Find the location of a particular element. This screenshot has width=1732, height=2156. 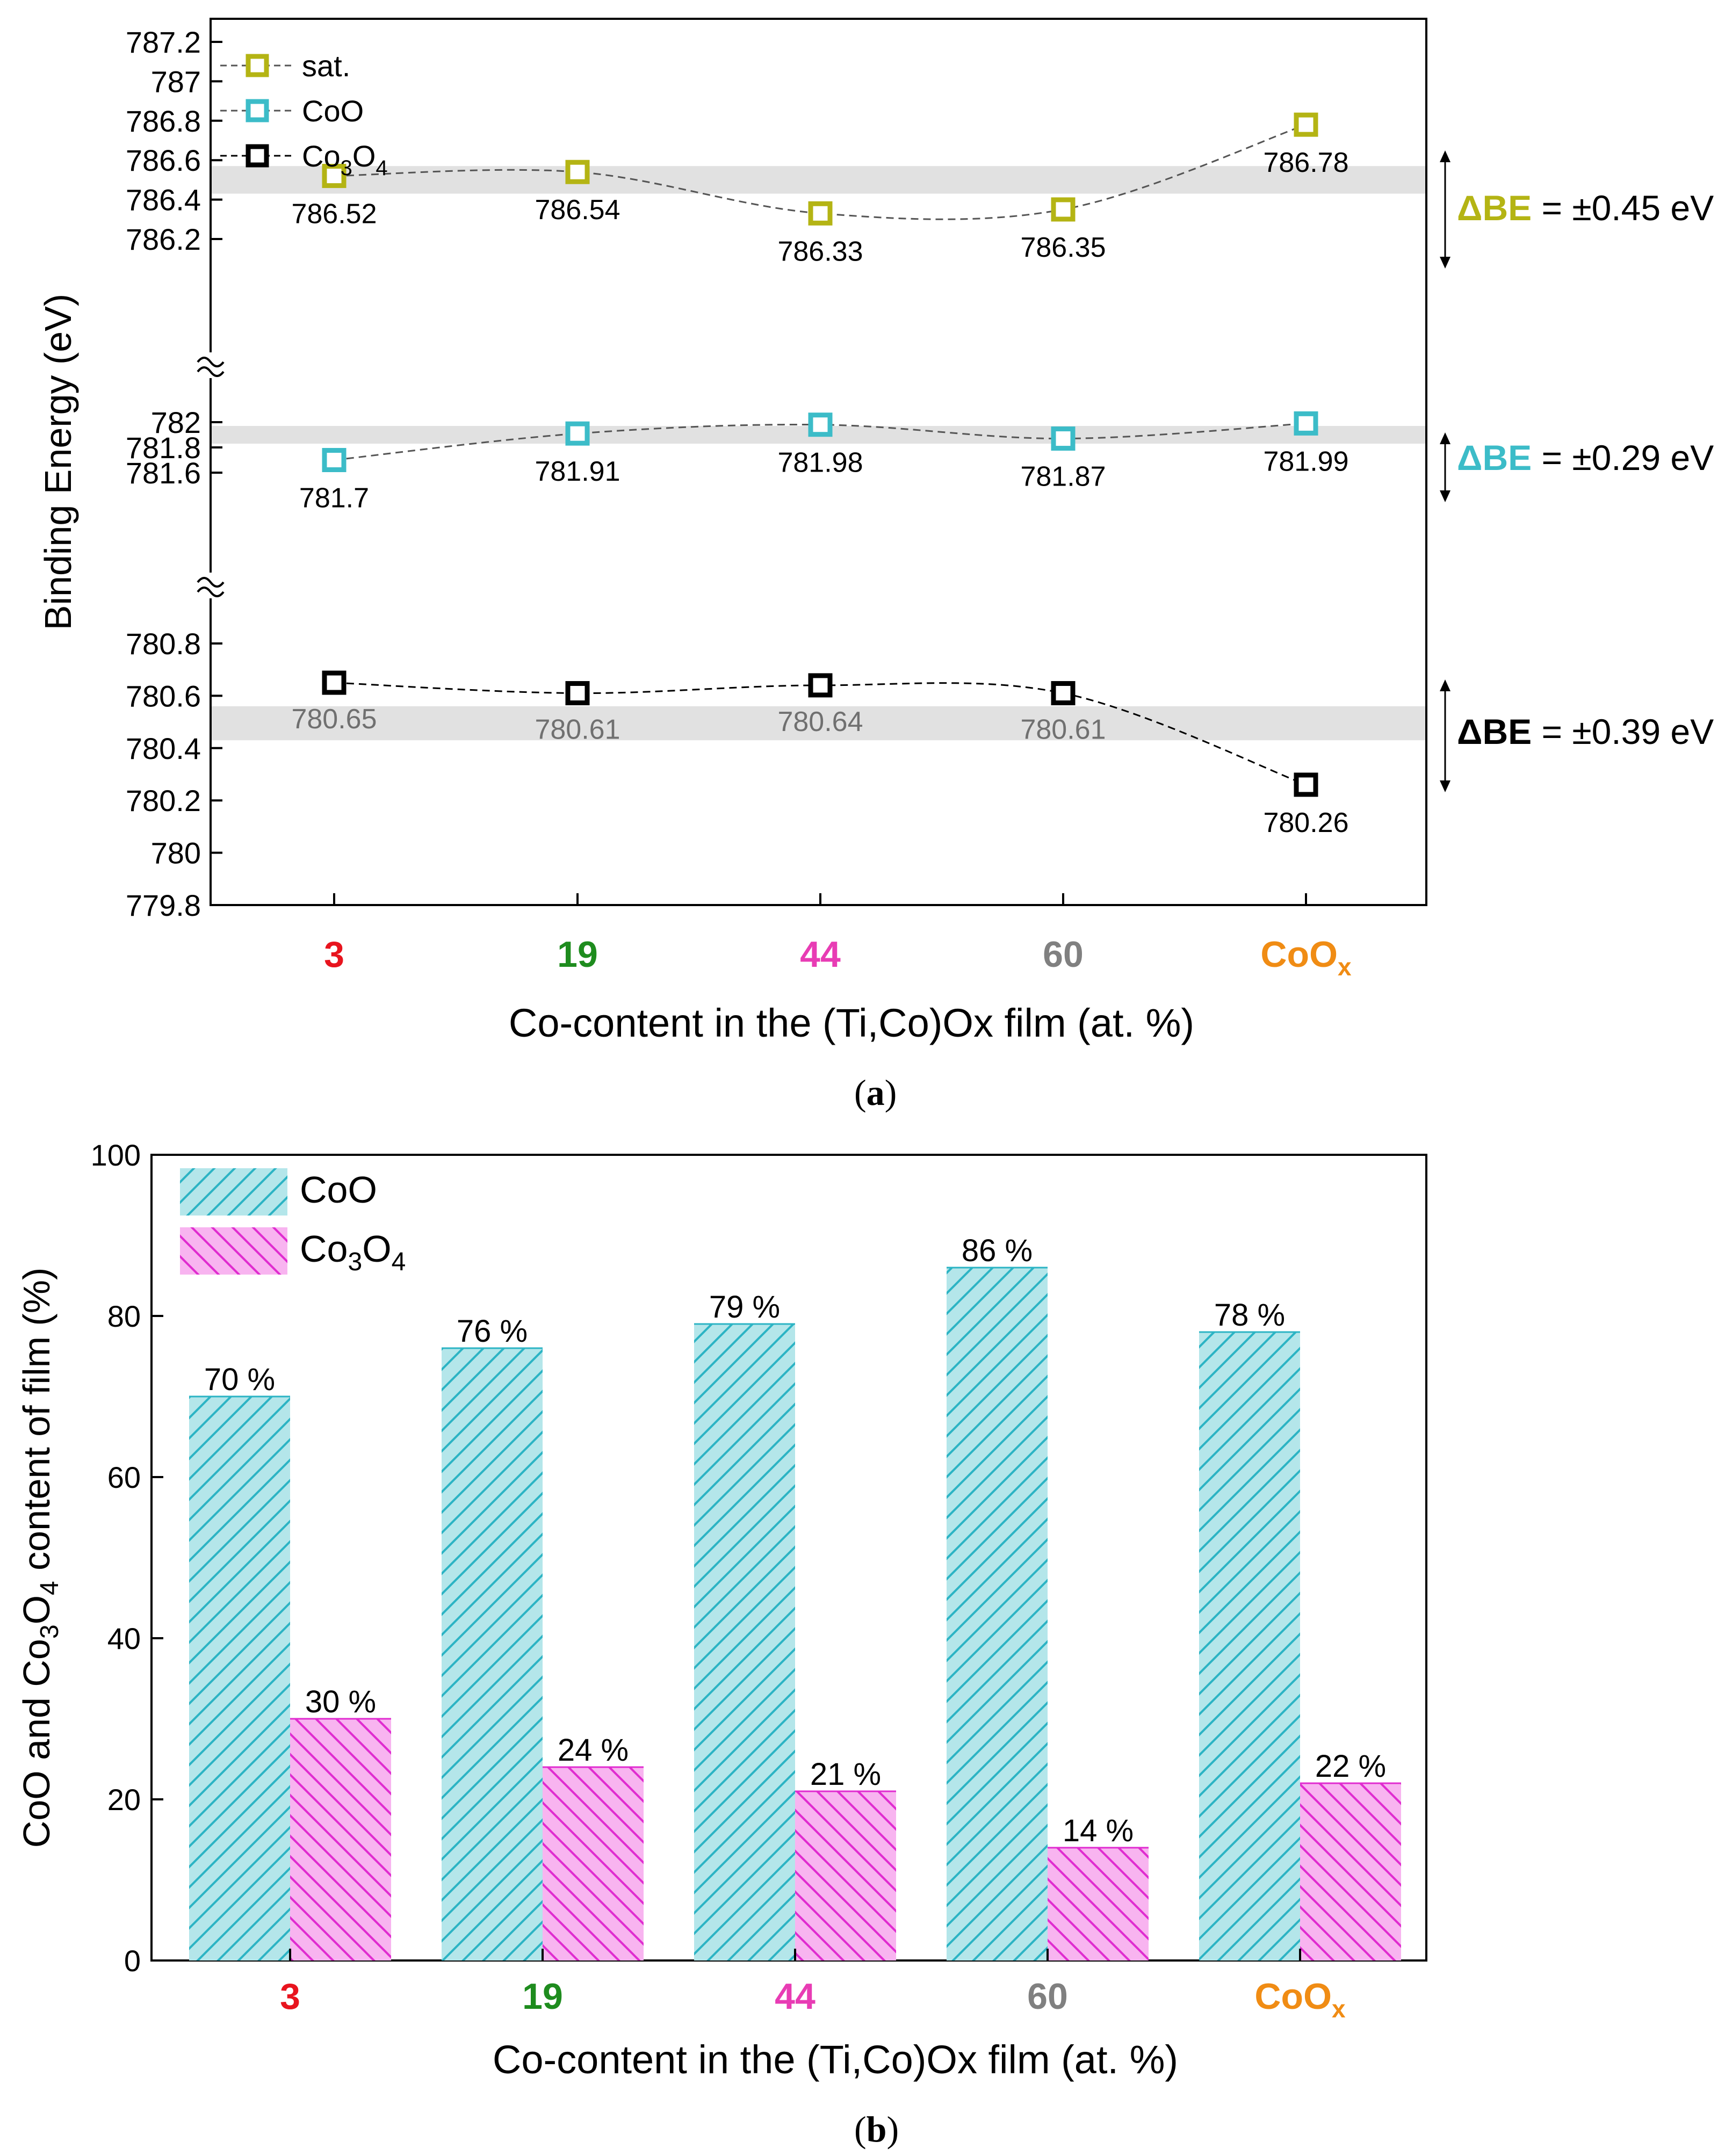

y-tick-label: 787.2 is located at coordinates (163, 42).